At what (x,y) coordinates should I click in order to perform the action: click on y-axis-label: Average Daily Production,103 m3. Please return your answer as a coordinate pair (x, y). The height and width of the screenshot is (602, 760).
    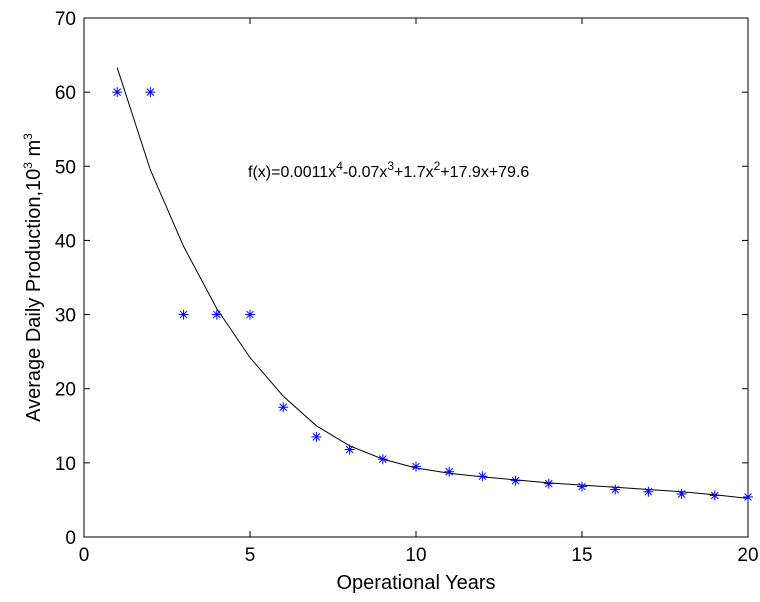
    Looking at the image, I should click on (33, 277).